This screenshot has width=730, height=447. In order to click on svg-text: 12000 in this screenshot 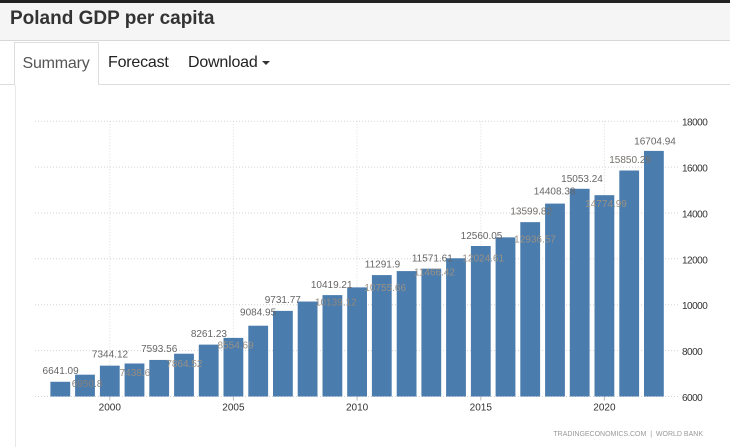, I will do `click(695, 260)`.